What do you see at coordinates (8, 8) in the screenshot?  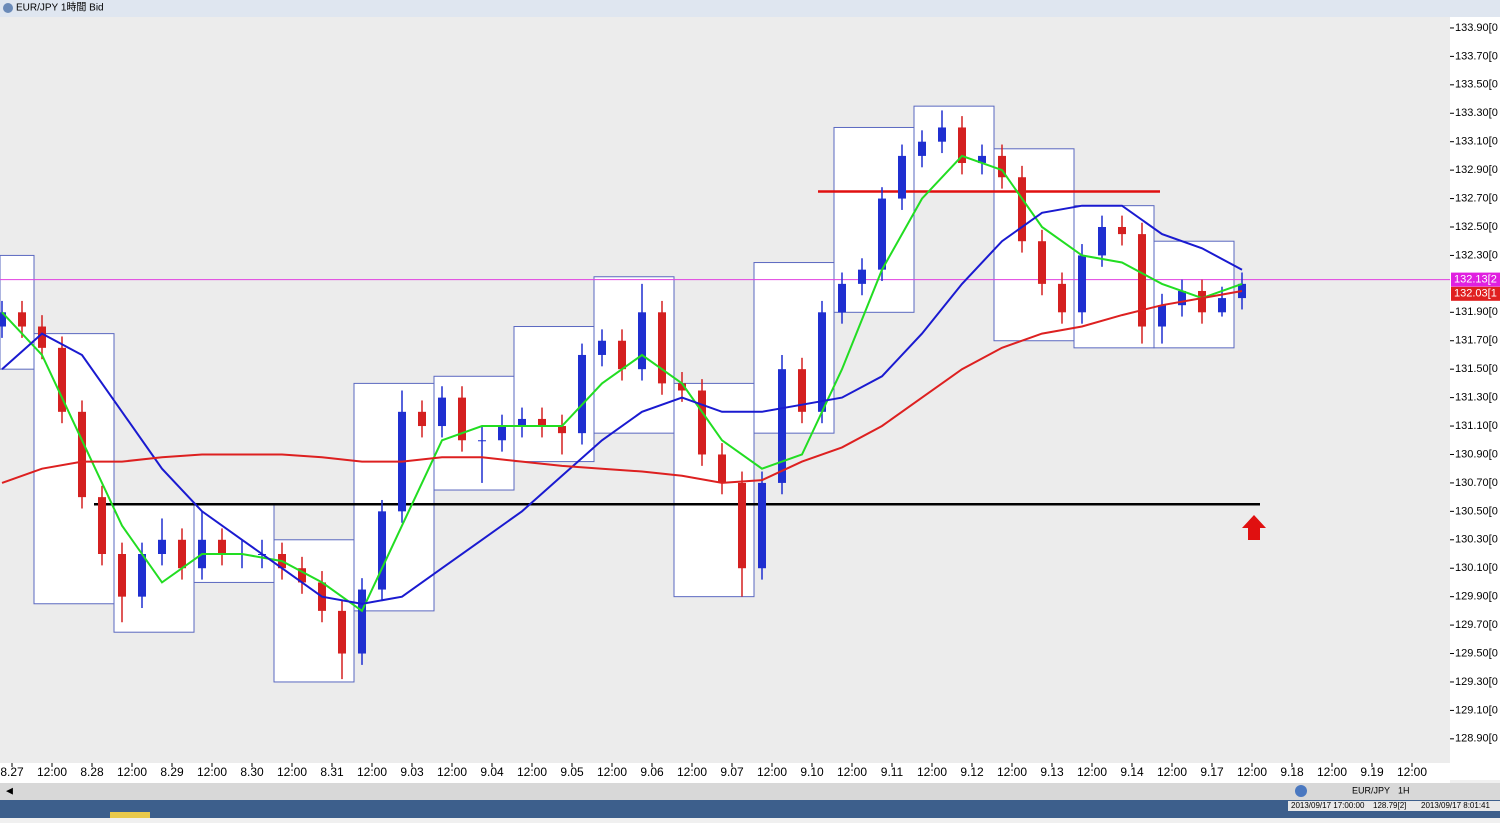 I see `app-icon` at bounding box center [8, 8].